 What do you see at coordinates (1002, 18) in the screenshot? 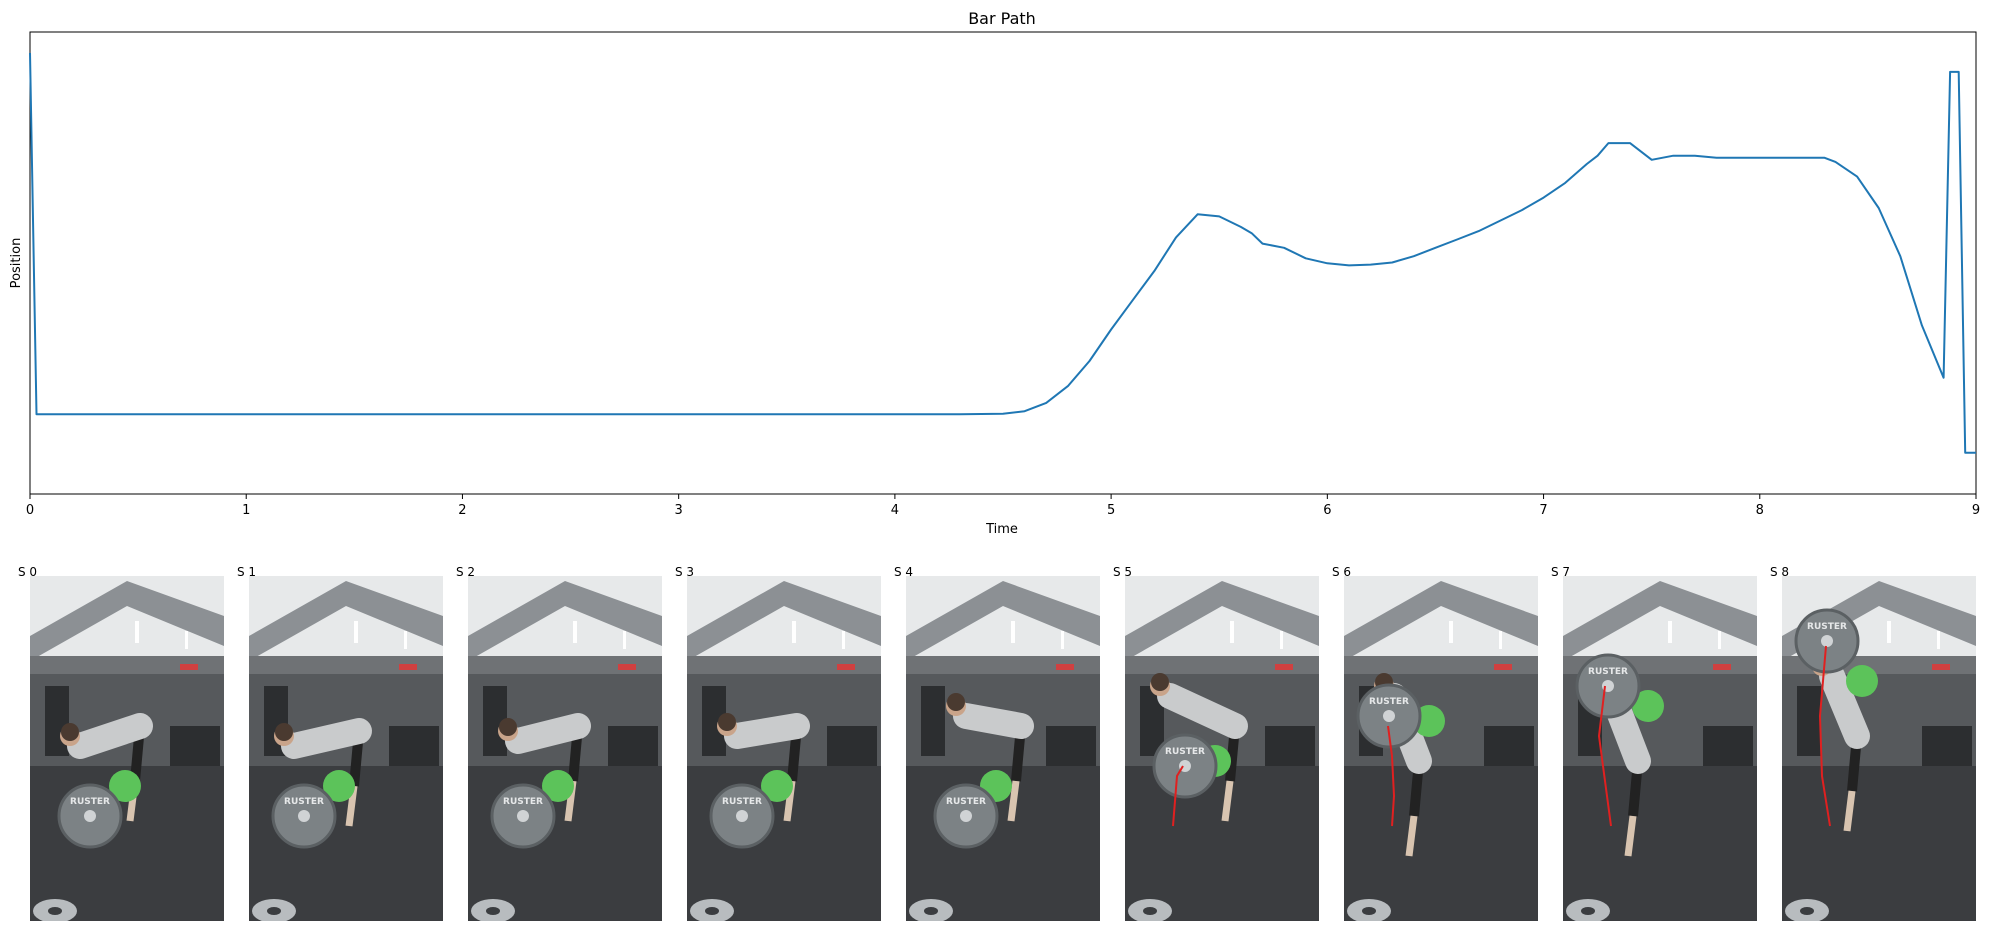
I see `chart-title: Bar Path` at bounding box center [1002, 18].